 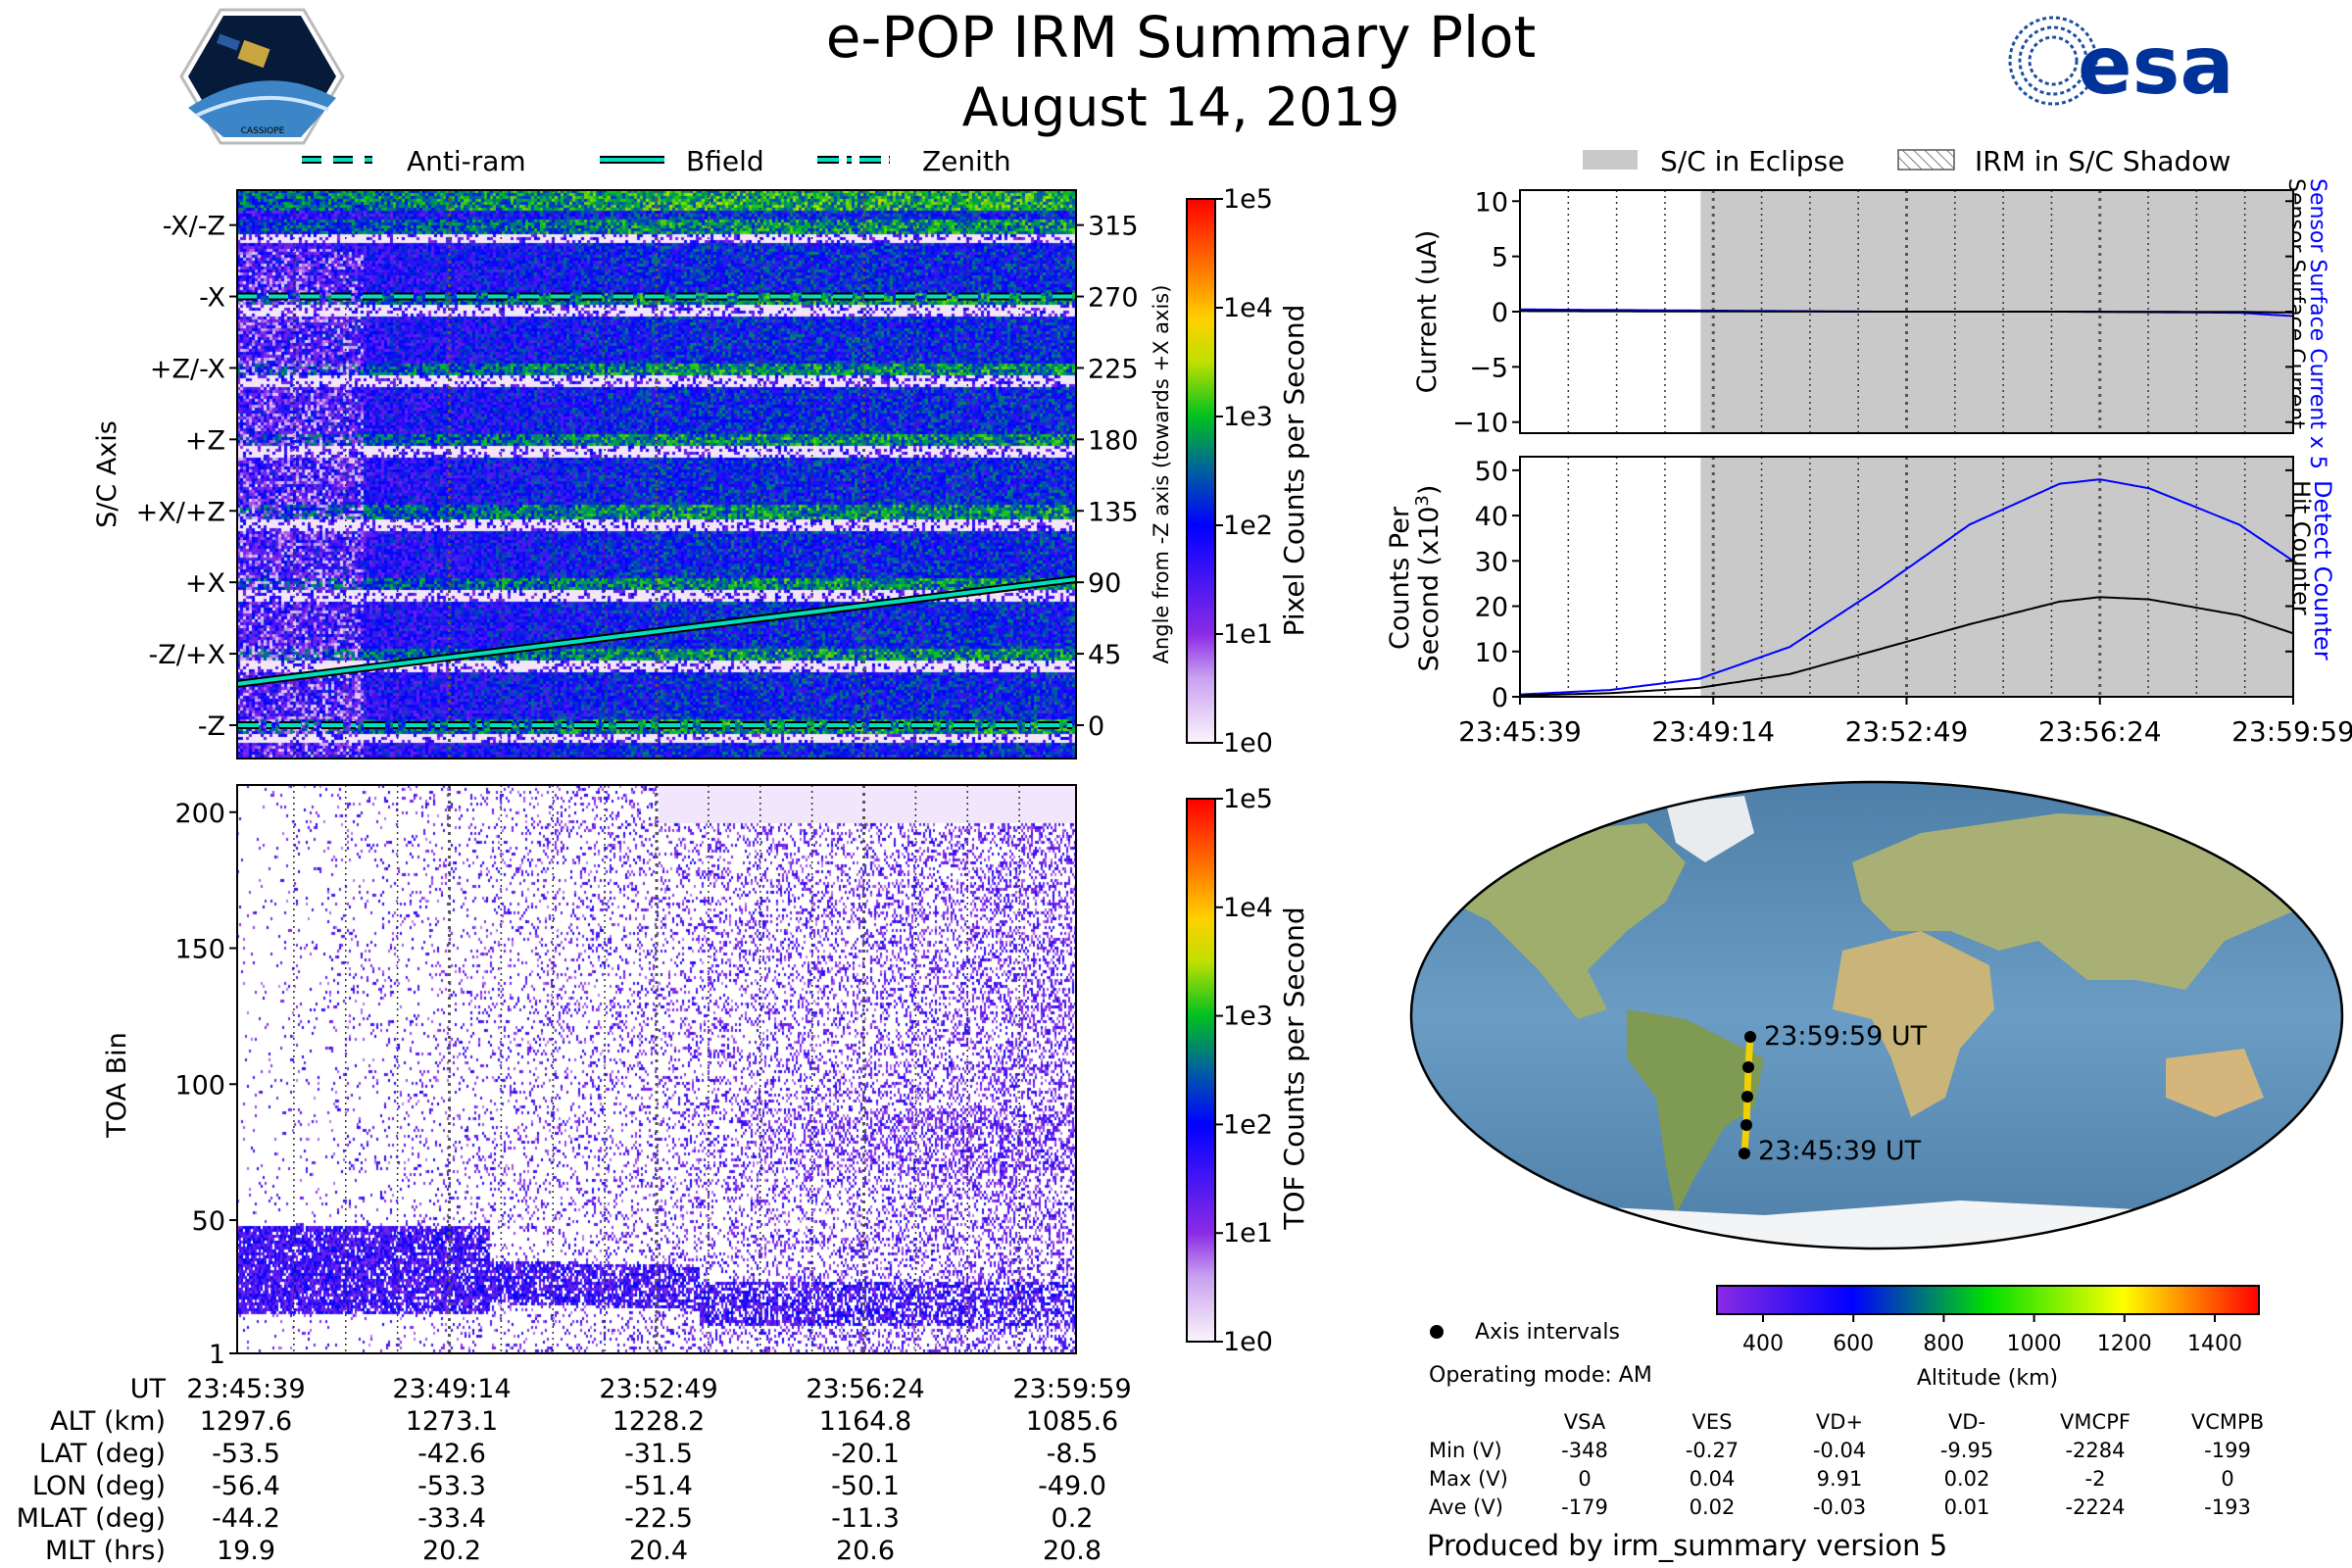 I want to click on altitude-tick-label: 800, so click(x=1943, y=1344).